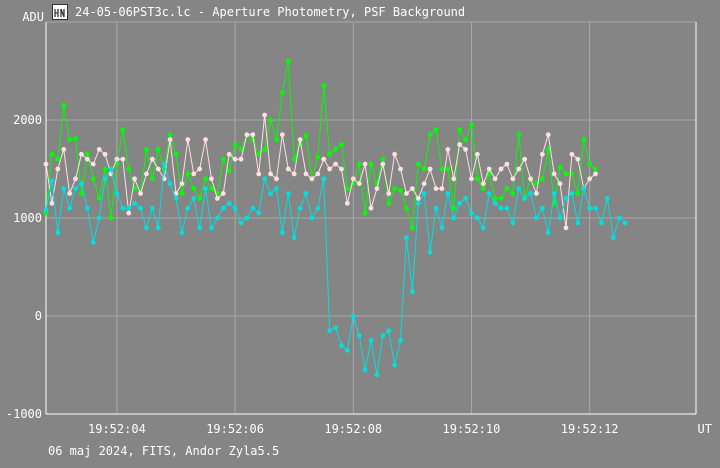 The image size is (720, 468). I want to click on x-tick-label: 19:52:06, so click(235, 429).